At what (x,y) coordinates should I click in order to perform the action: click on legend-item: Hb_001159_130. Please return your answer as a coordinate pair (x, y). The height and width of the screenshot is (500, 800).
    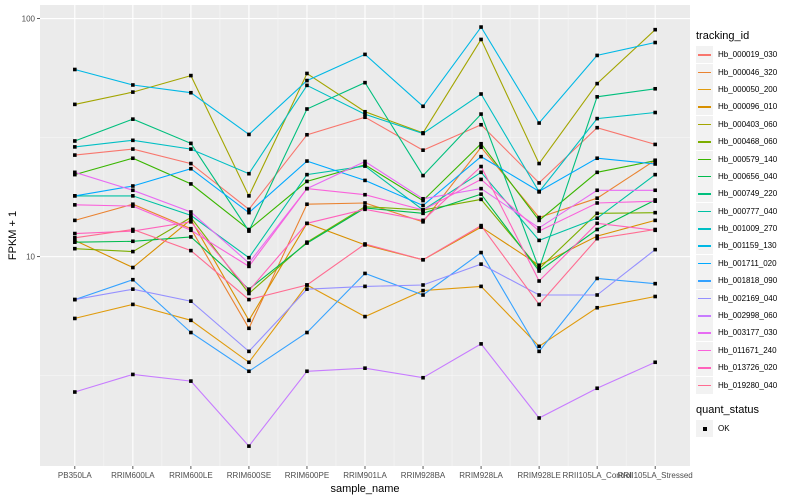
    Looking at the image, I should click on (746, 246).